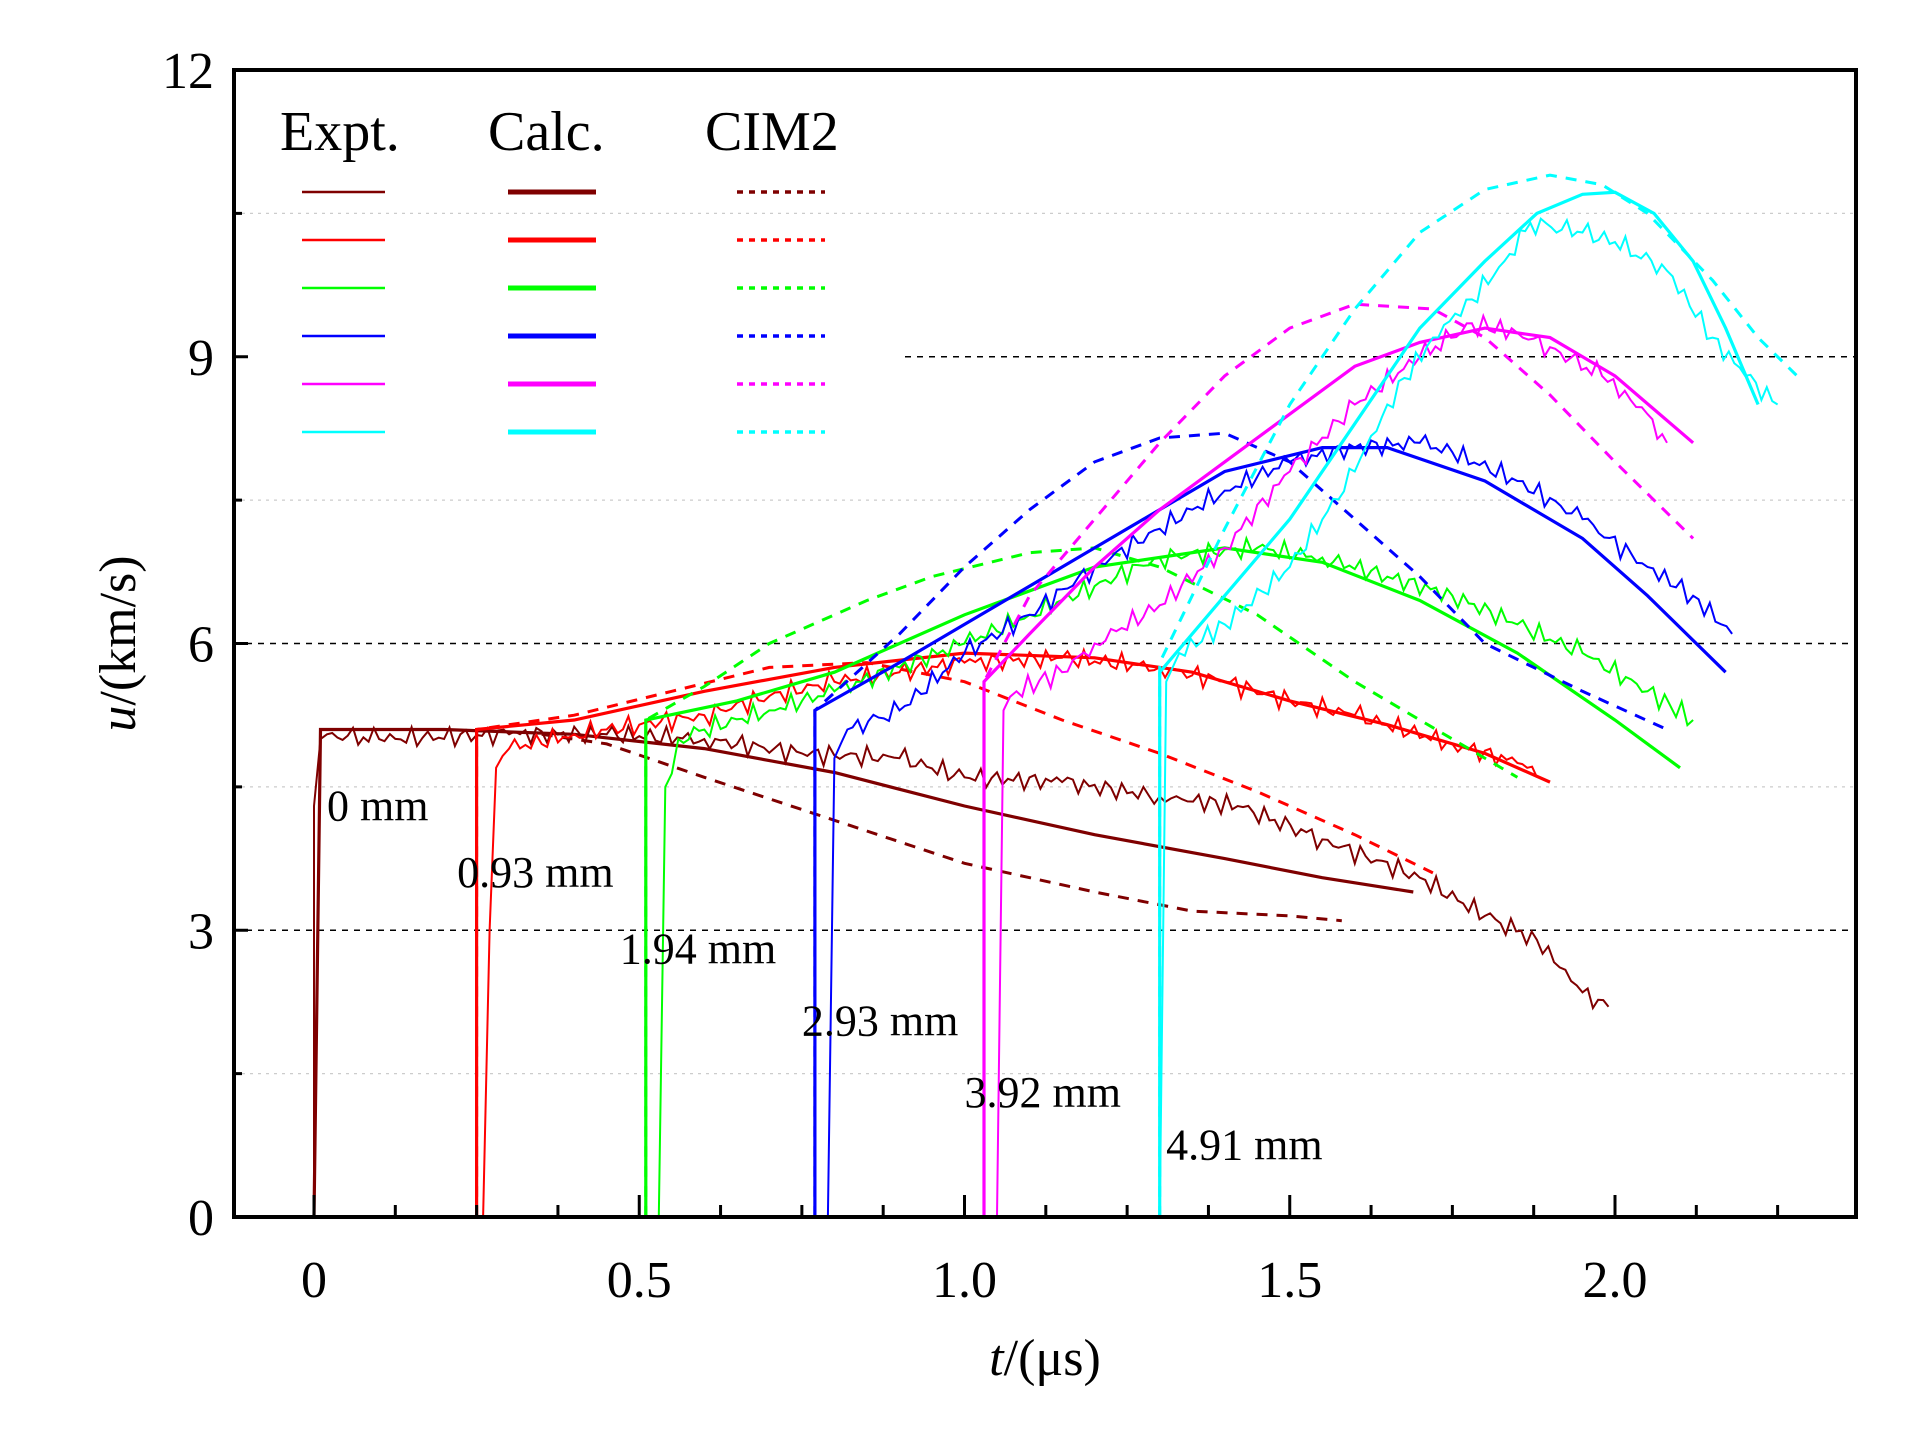 This screenshot has width=1923, height=1429. I want to click on legend: Expt. Calc. CIM2, so click(559, 268).